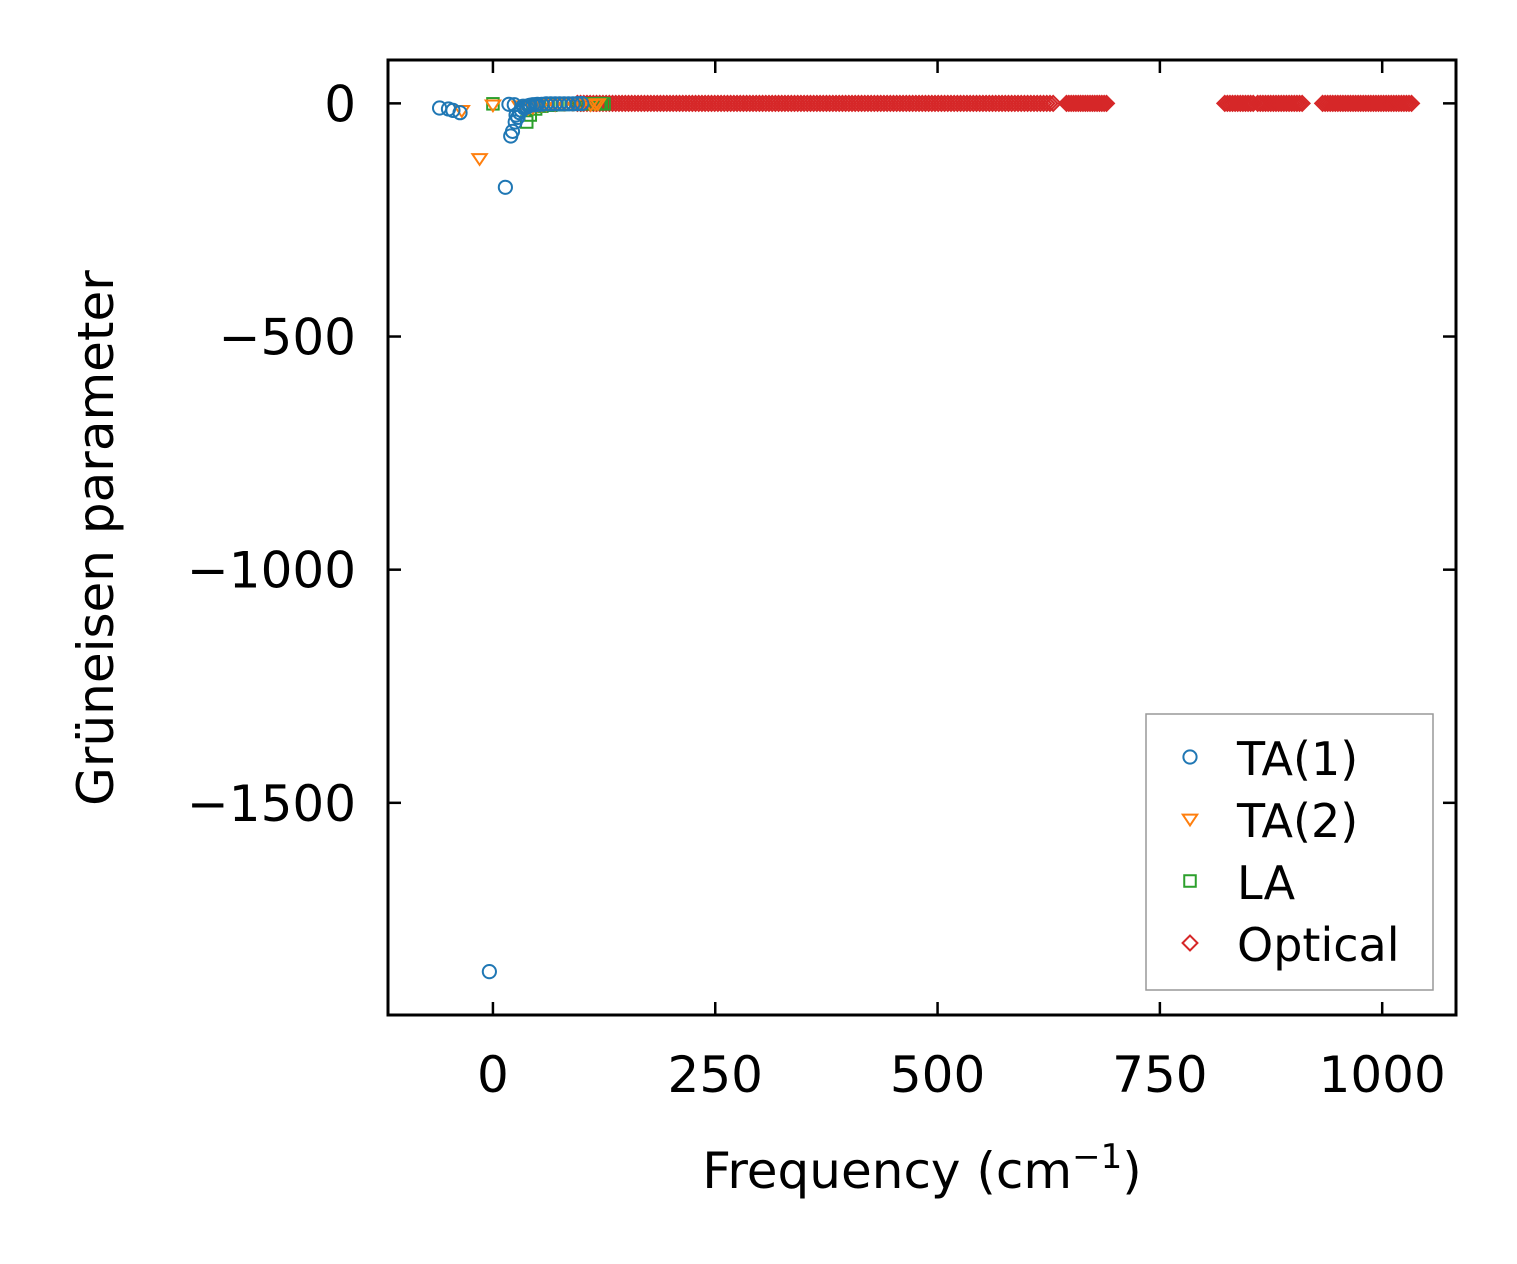 This screenshot has width=1517, height=1264. I want to click on x-axis-label-text: Frequency (cm, so click(887, 1171).